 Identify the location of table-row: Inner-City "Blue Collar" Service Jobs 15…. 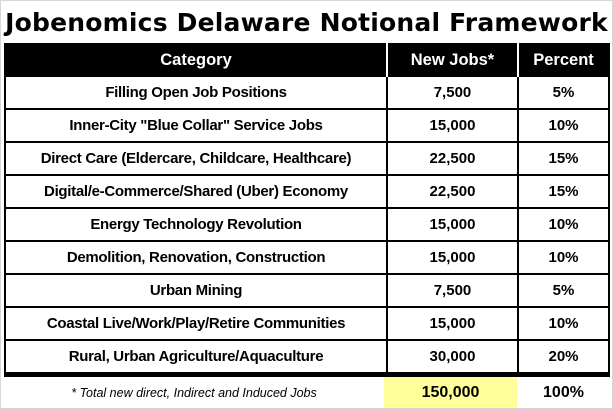
(307, 126).